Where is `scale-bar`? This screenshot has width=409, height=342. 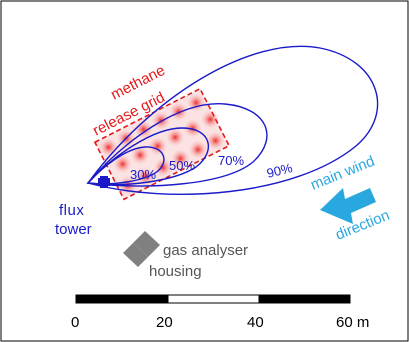 scale-bar is located at coordinates (213, 299).